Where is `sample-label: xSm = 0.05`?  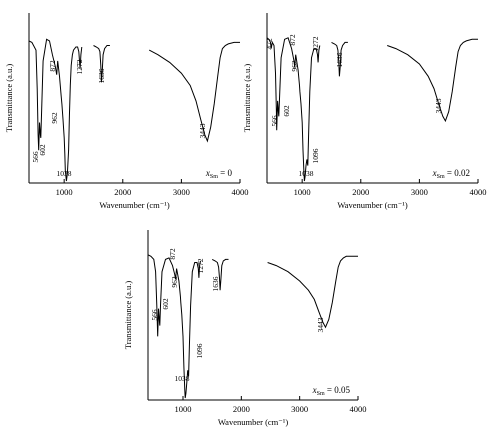
sample-label: xSm = 0.05 is located at coordinates (331, 391).